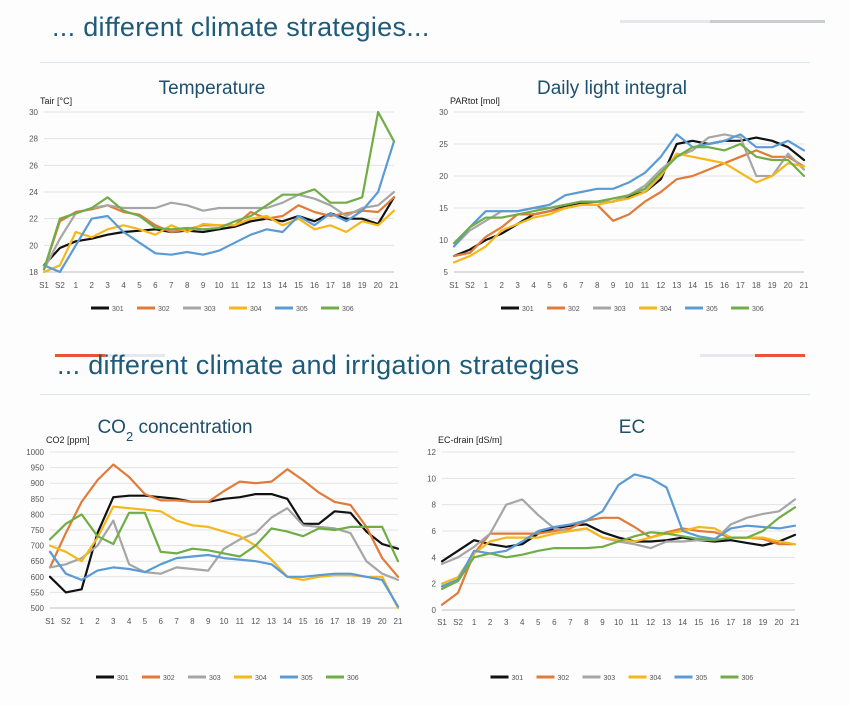 The image size is (850, 706). What do you see at coordinates (446, 272) in the screenshot?
I see `y-tick-label: 5` at bounding box center [446, 272].